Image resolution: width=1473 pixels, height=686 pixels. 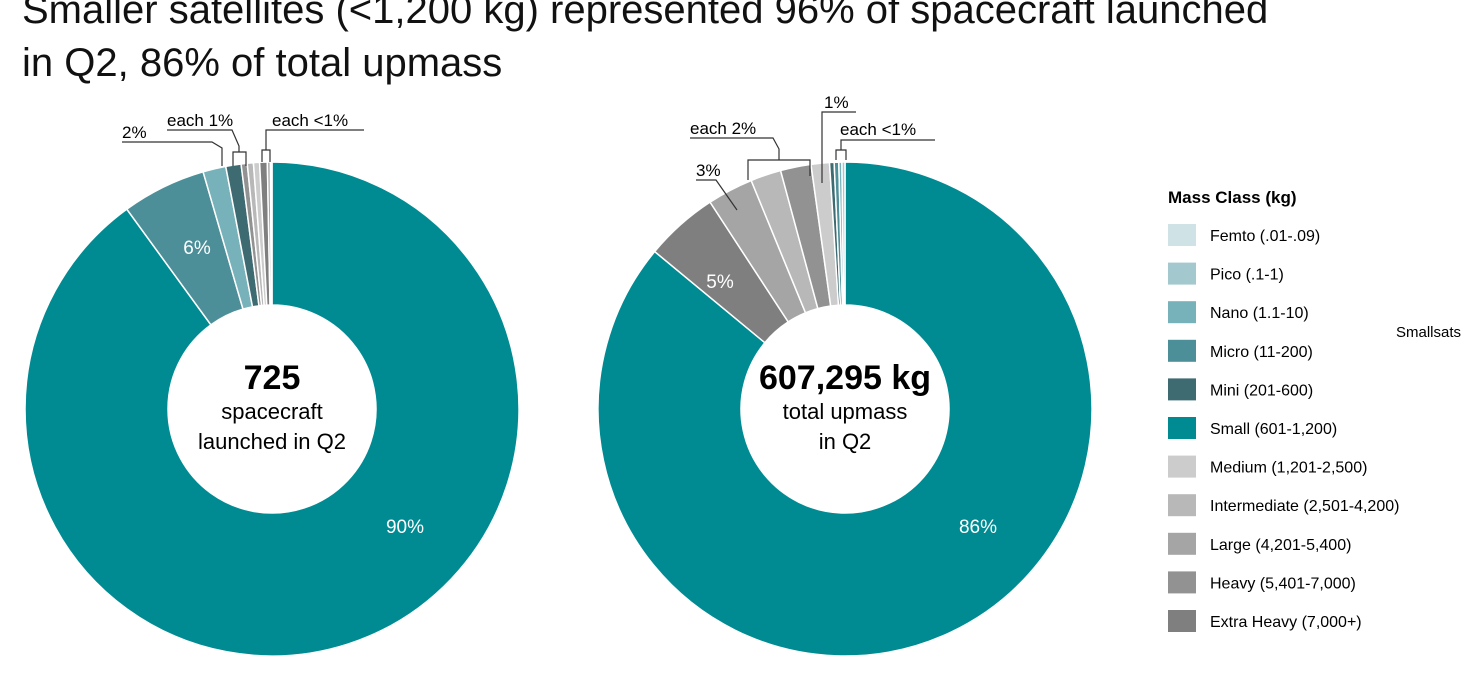 What do you see at coordinates (243, 147) in the screenshot?
I see `donut-1-callouts` at bounding box center [243, 147].